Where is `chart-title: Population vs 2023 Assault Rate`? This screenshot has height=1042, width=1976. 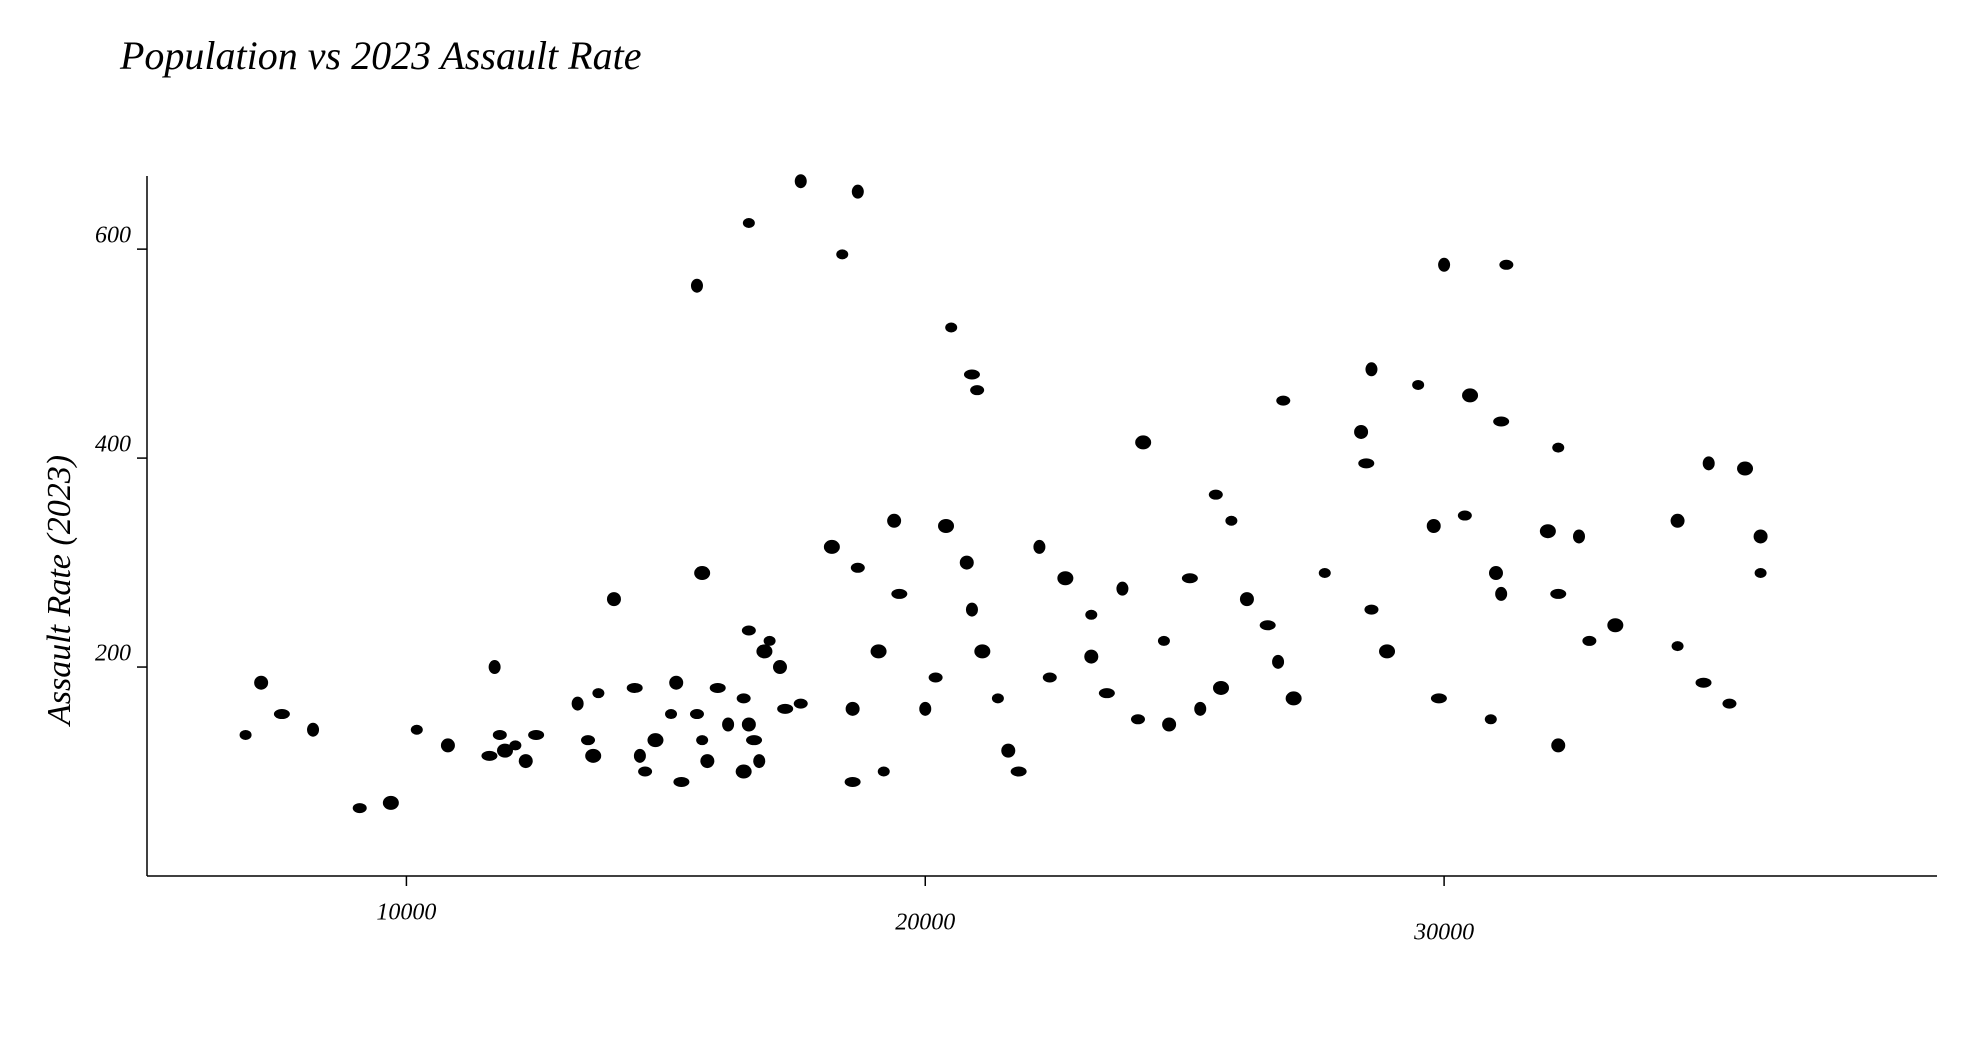
chart-title: Population vs 2023 Assault Rate is located at coordinates (380, 55).